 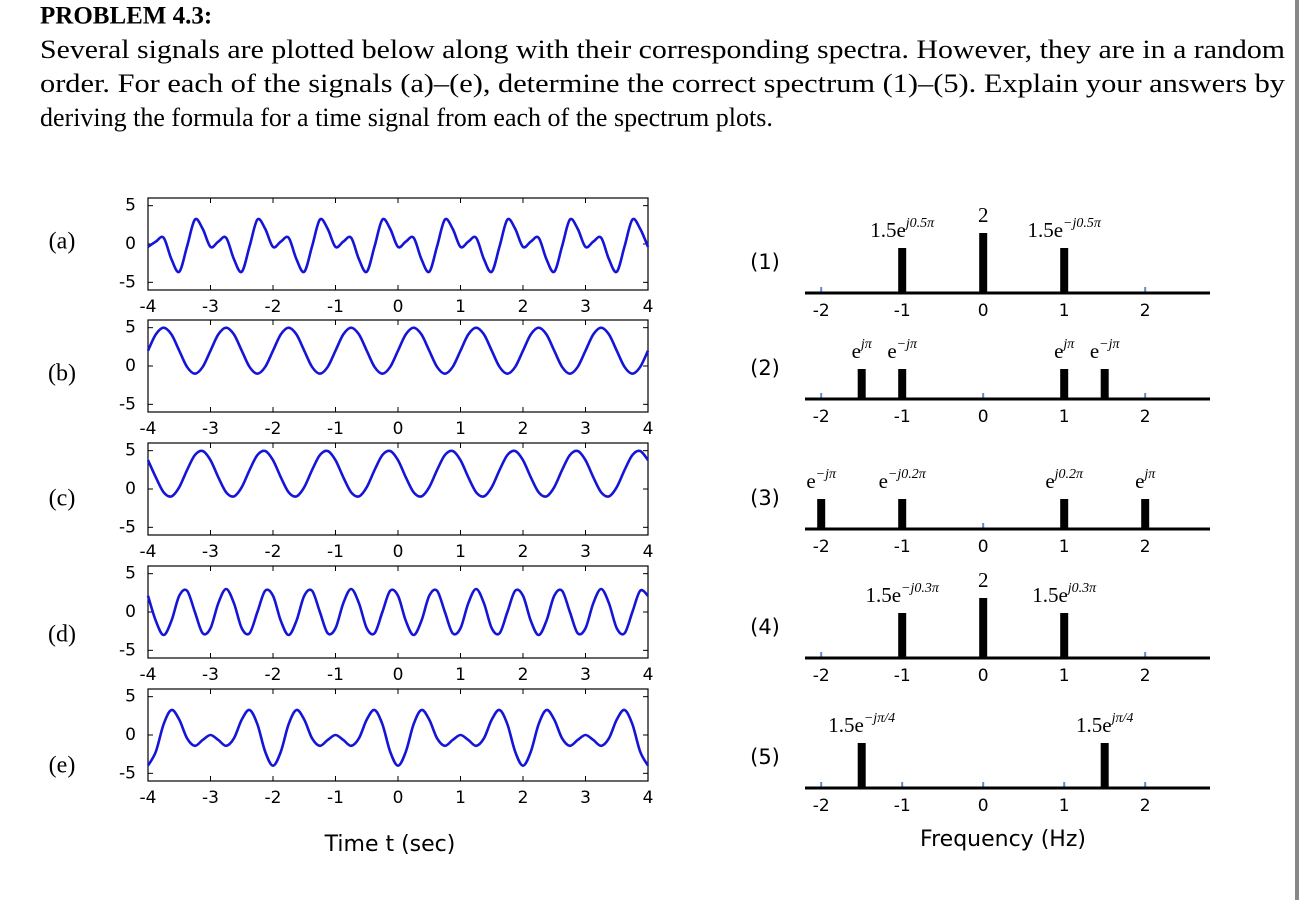 I want to click on label-exponent: j0.2π, so click(x=1068, y=474).